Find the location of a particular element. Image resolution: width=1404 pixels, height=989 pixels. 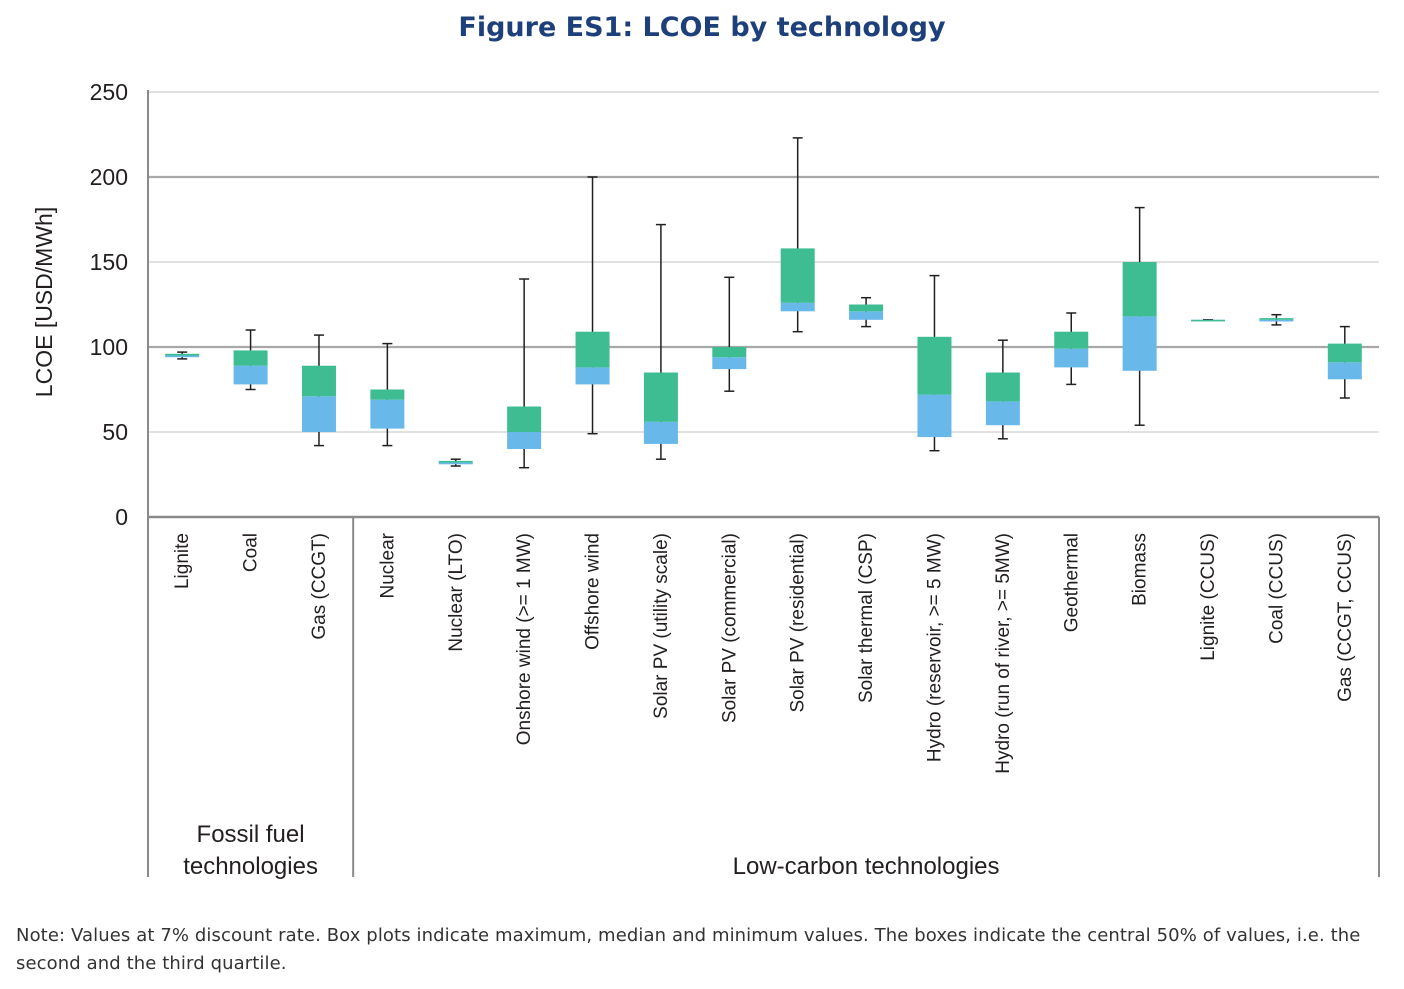

category-label: Lignite (CCUS) is located at coordinates (1208, 597).